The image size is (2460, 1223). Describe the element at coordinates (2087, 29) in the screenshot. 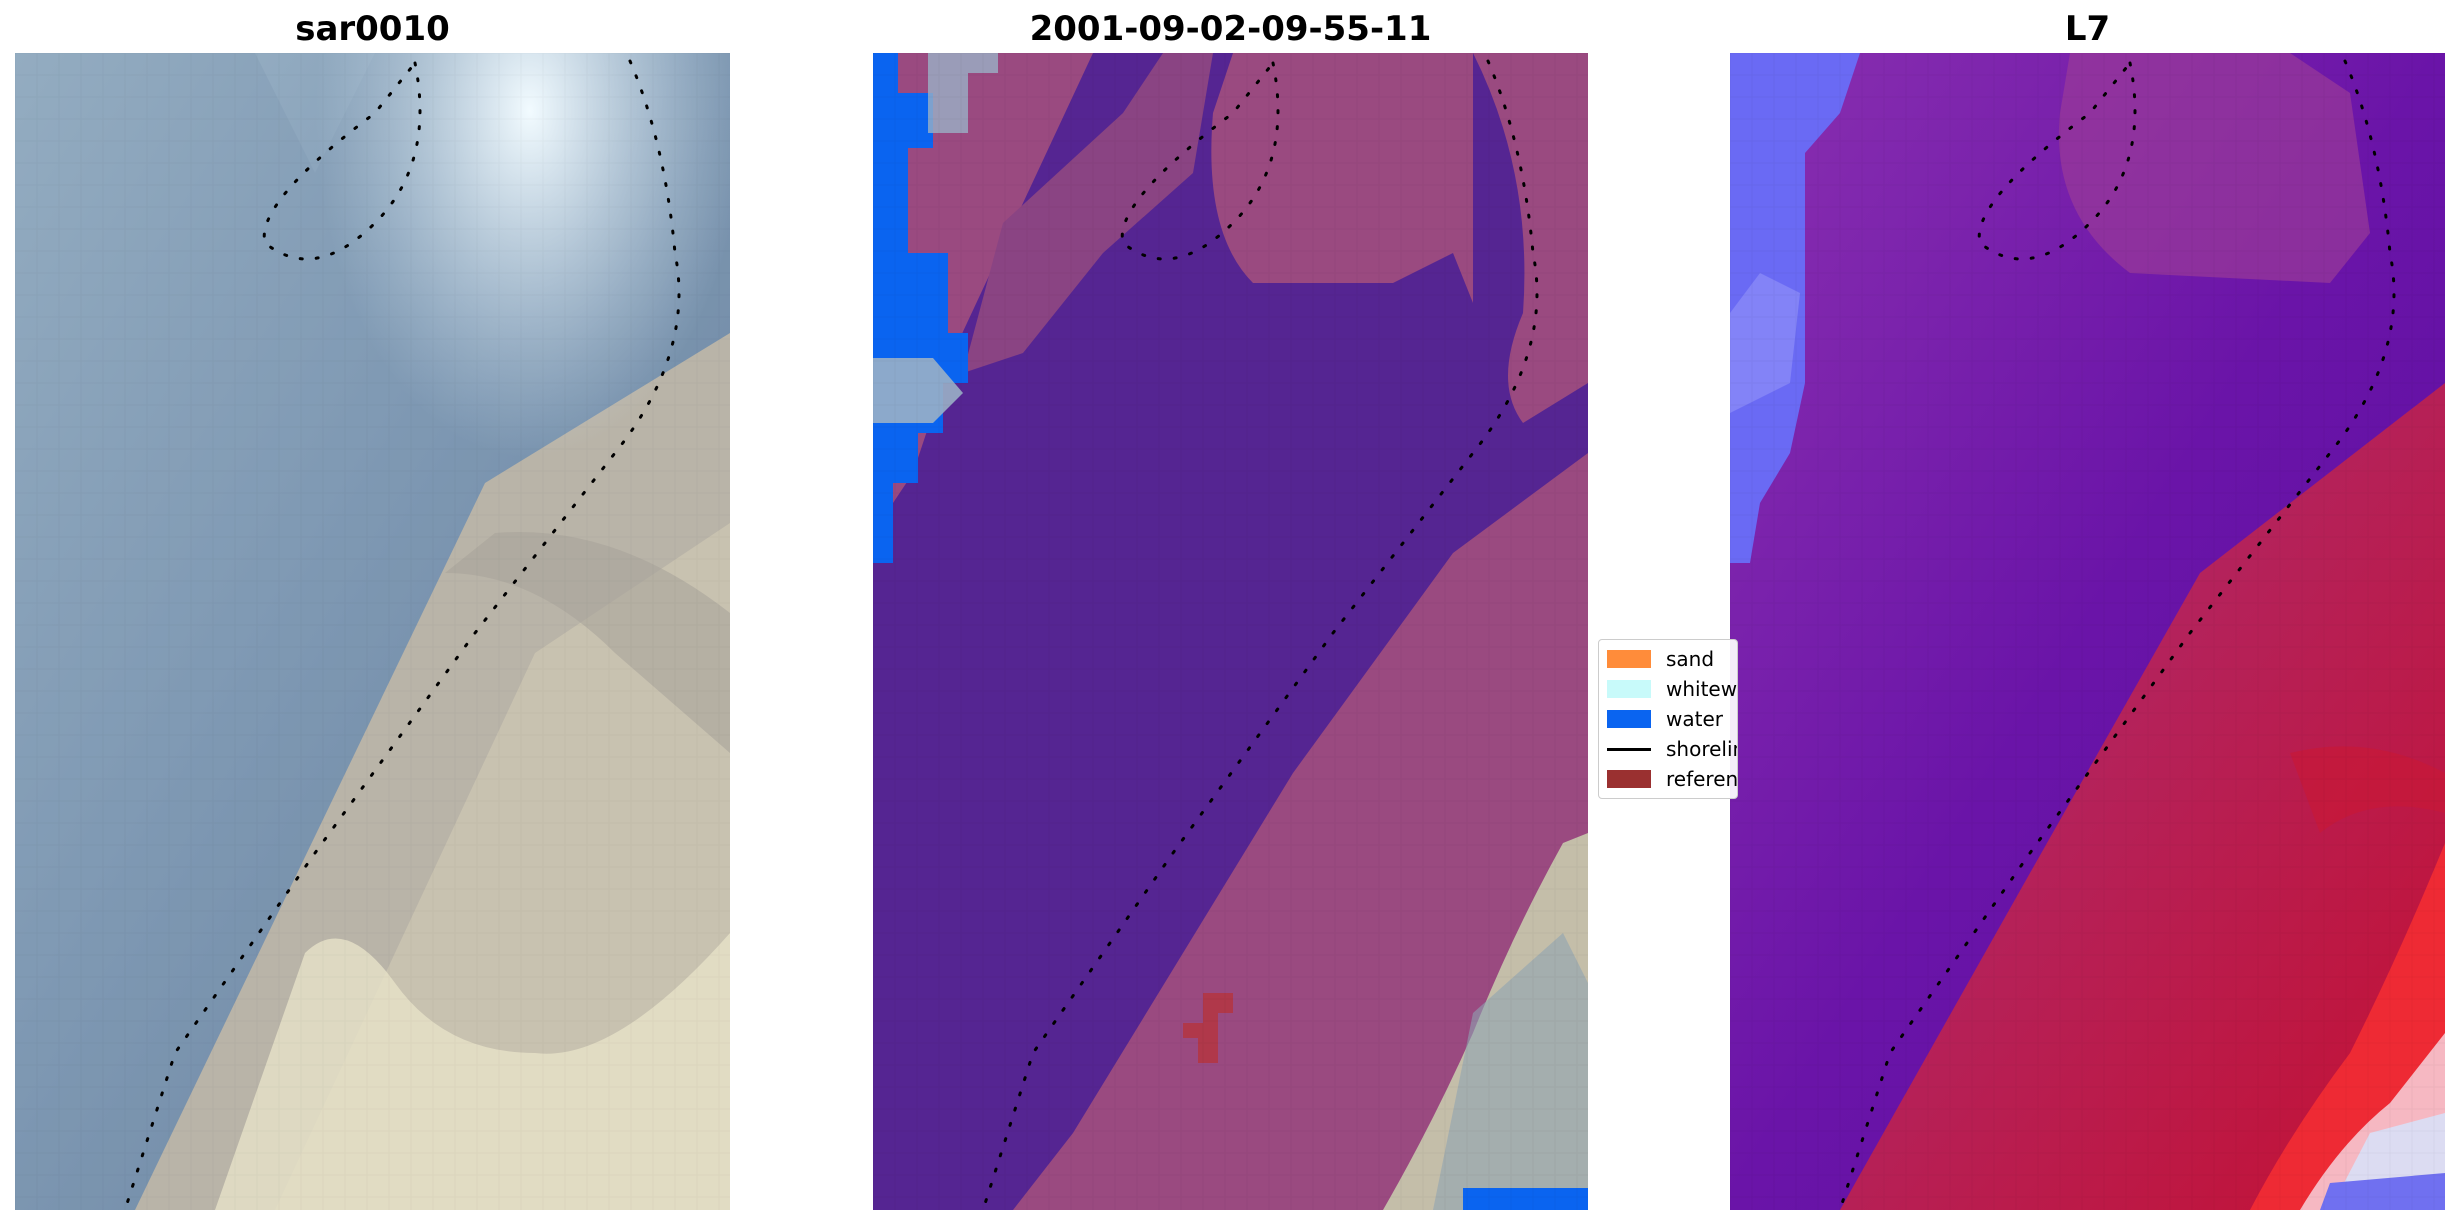

I see `panel-title-index: L7` at that location.